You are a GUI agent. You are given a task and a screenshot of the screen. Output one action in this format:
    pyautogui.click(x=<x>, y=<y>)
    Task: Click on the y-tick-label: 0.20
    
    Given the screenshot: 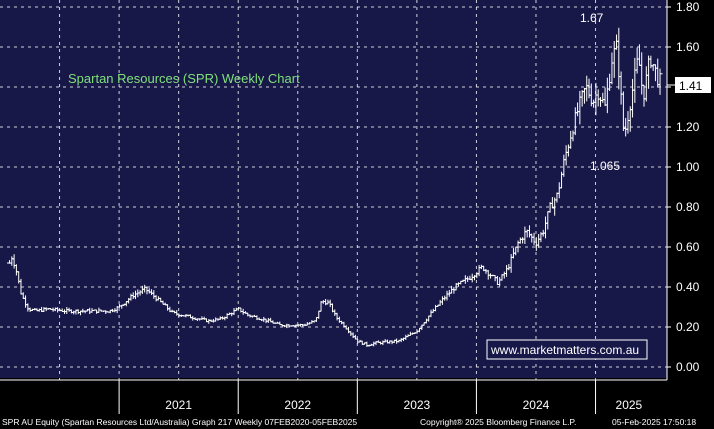 What is the action you would take?
    pyautogui.click(x=688, y=327)
    